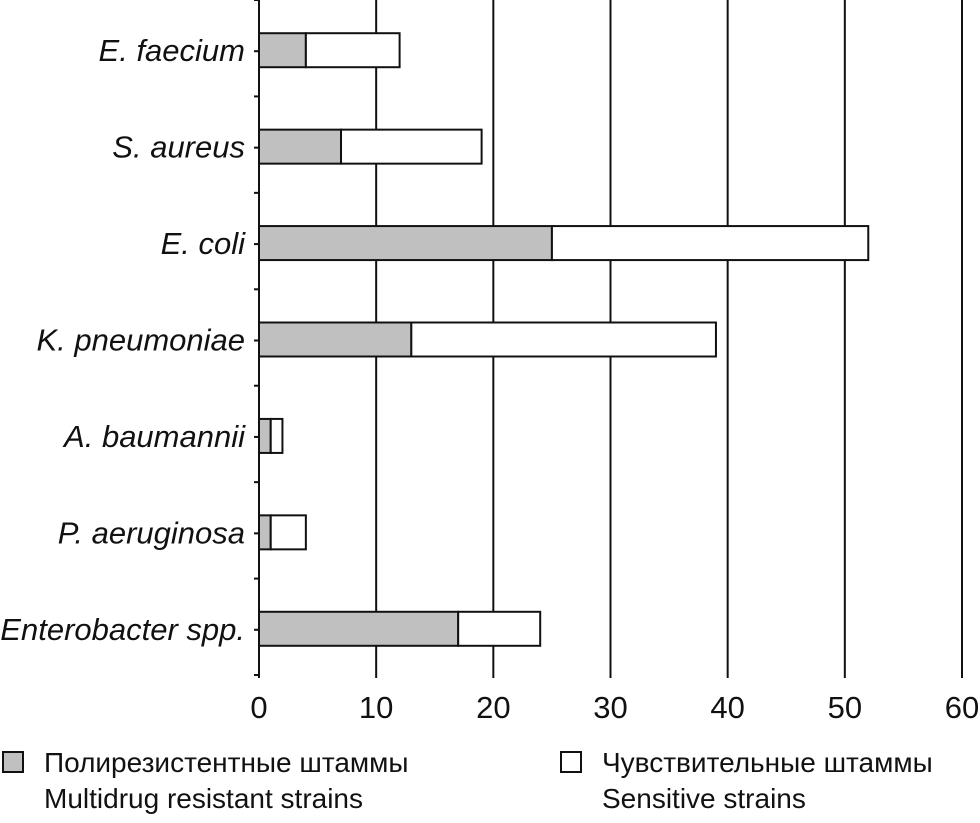  What do you see at coordinates (767, 762) in the screenshot?
I see `legend-label-sensitive-ru: Чувствительные штаммы` at bounding box center [767, 762].